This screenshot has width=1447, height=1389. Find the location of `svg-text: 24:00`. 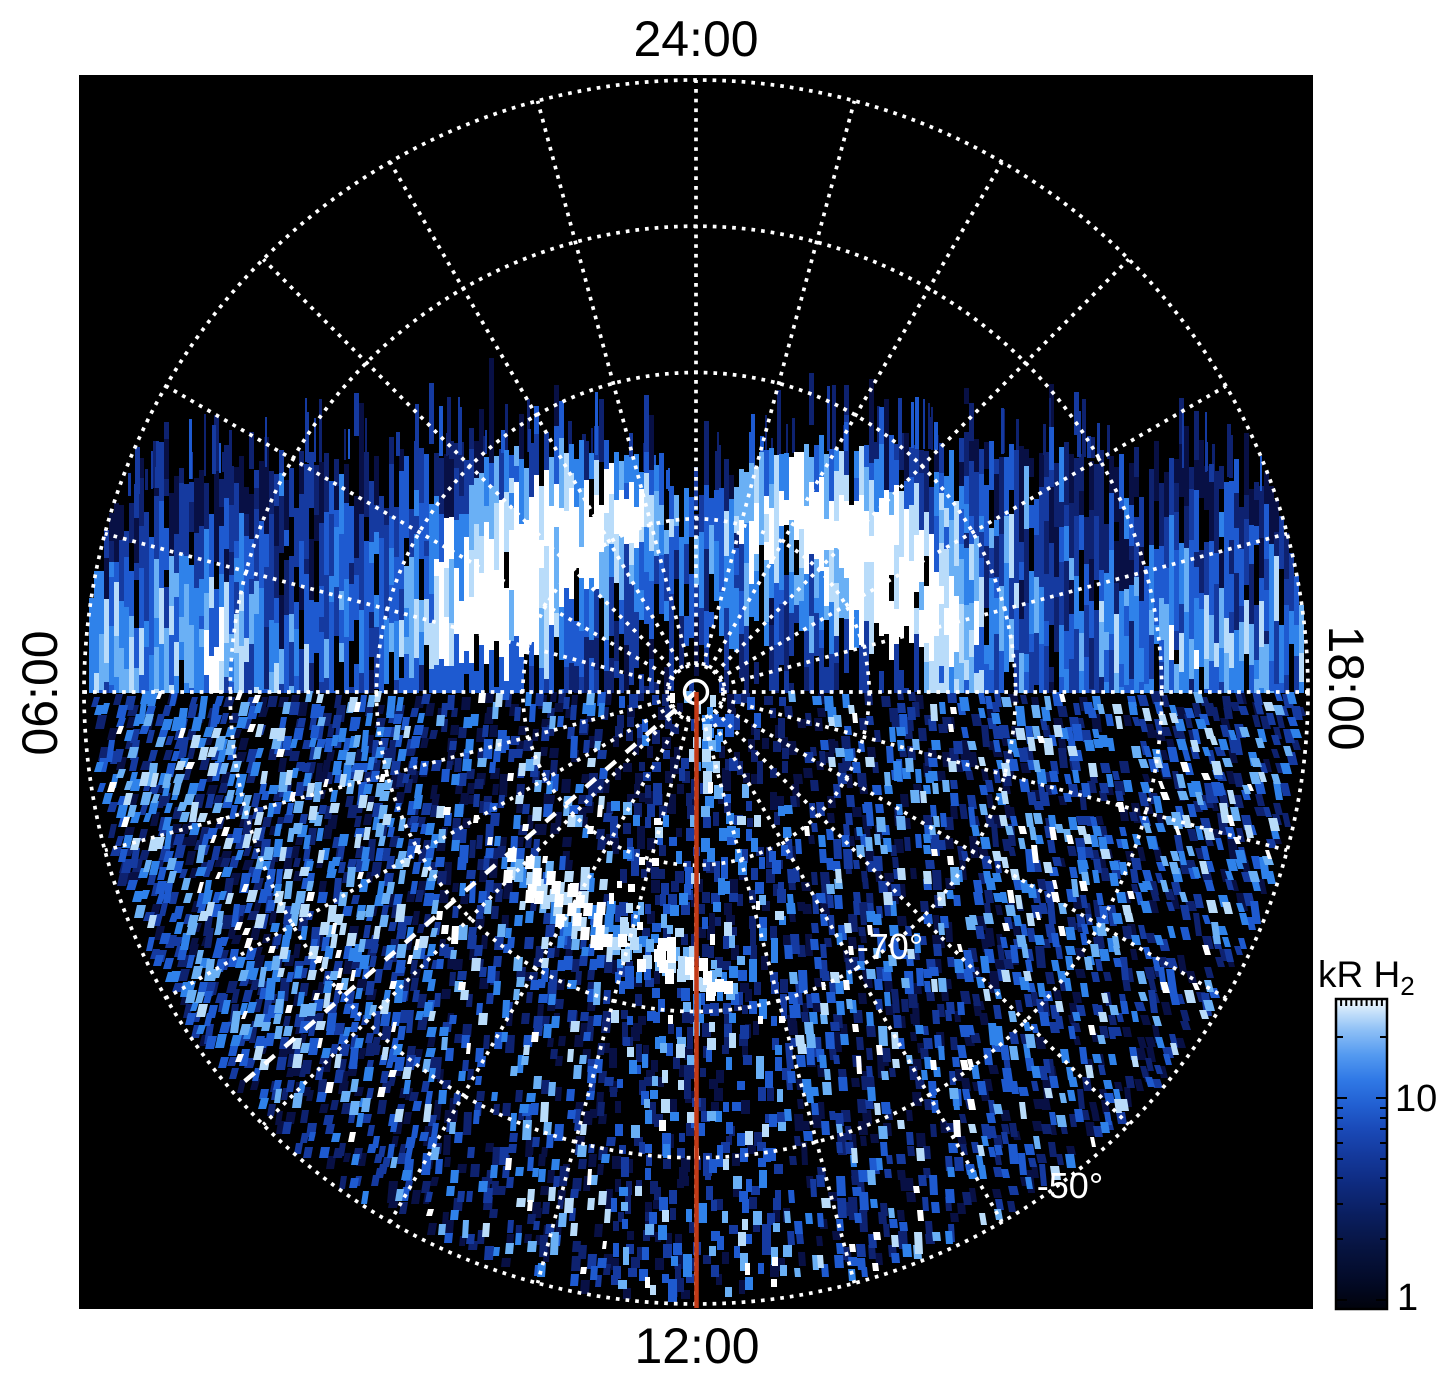

svg-text: 24:00 is located at coordinates (695, 39).